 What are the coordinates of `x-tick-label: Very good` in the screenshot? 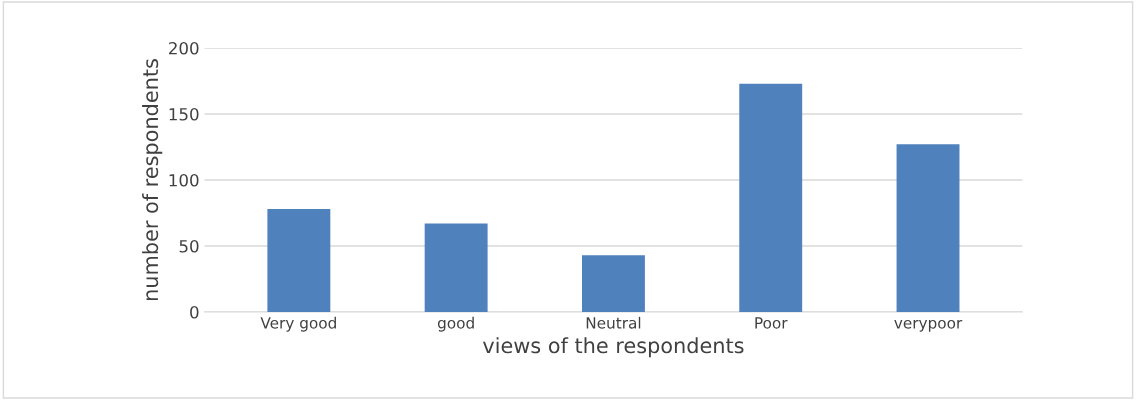 It's located at (298, 324).